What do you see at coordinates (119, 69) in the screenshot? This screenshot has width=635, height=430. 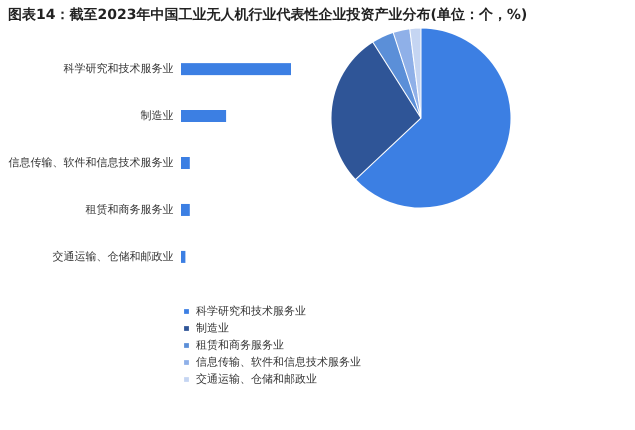 I see `y-tick-label: 科学研究和技术服务业` at bounding box center [119, 69].